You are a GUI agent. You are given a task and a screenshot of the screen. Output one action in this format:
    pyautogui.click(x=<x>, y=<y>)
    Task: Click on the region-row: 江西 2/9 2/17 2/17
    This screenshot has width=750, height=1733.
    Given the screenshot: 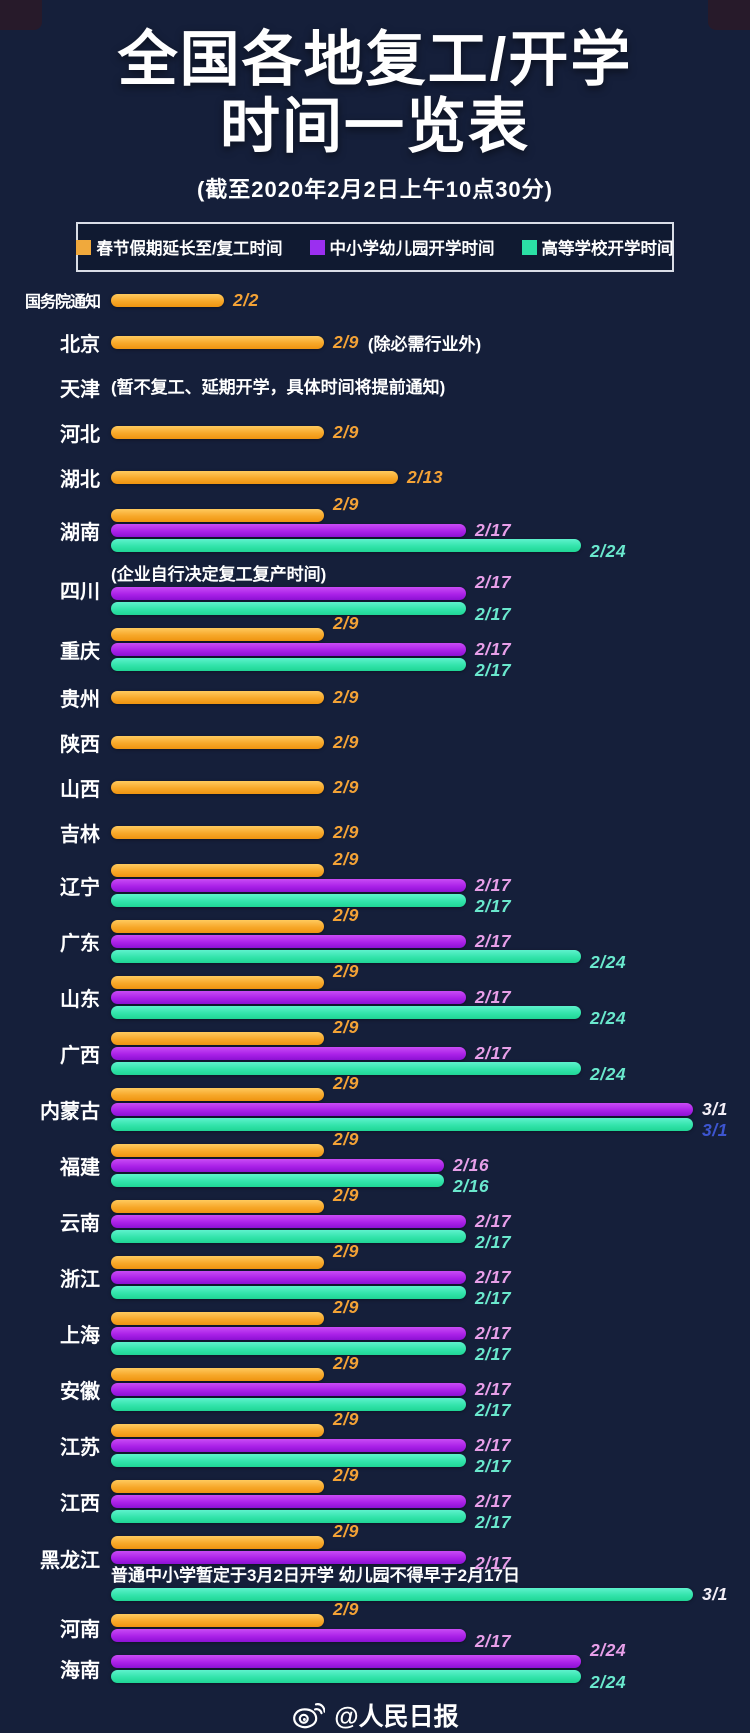 What is the action you would take?
    pyautogui.click(x=378, y=1498)
    